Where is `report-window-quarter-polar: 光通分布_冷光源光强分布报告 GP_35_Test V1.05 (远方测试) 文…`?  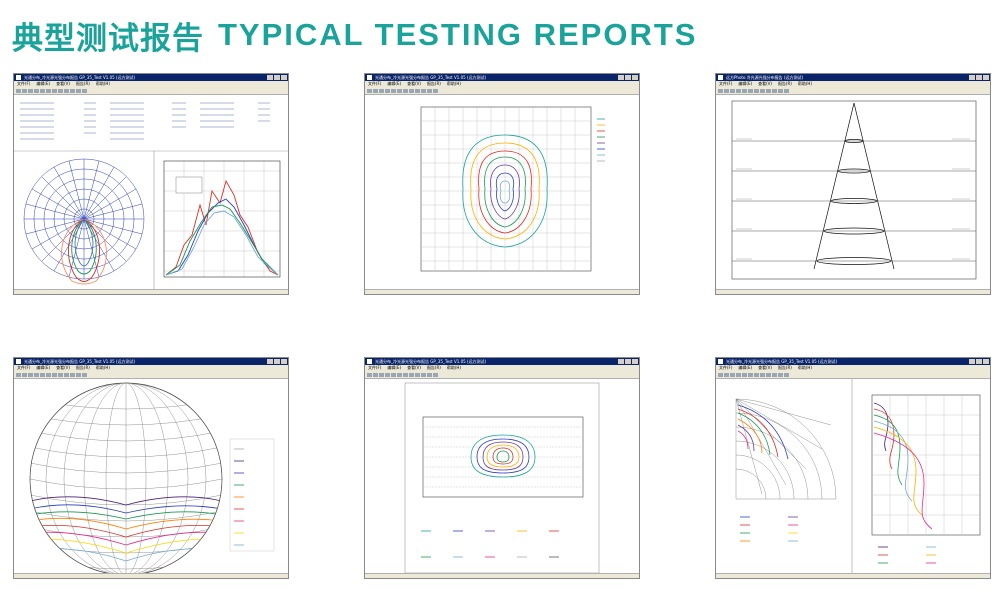 report-window-quarter-polar: 光通分布_冷光源光强分布报告 GP_35_Test V1.05 (远方测试) 文… is located at coordinates (853, 468).